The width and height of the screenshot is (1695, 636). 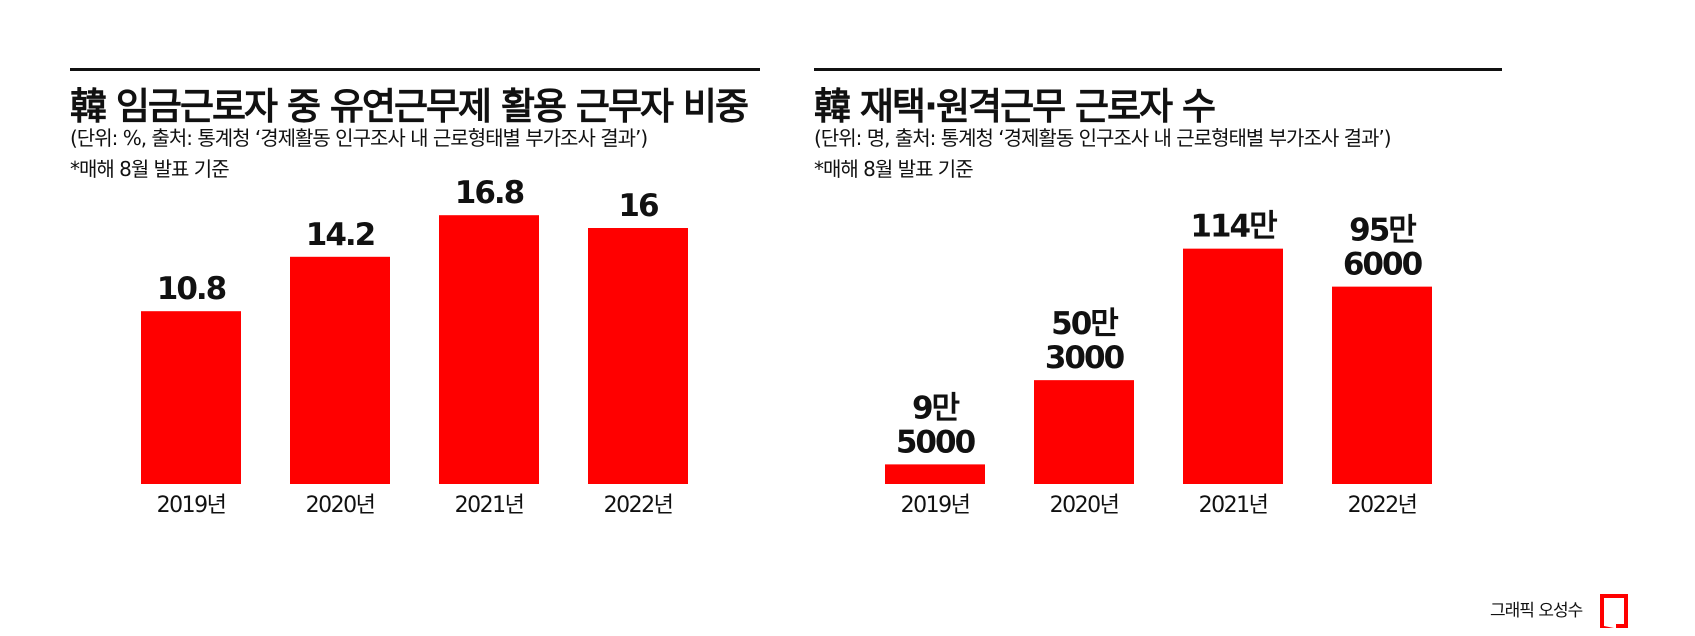 What do you see at coordinates (1015, 106) in the screenshot?
I see `chart-title-right: 韓 재택·원격근무 근로자 수` at bounding box center [1015, 106].